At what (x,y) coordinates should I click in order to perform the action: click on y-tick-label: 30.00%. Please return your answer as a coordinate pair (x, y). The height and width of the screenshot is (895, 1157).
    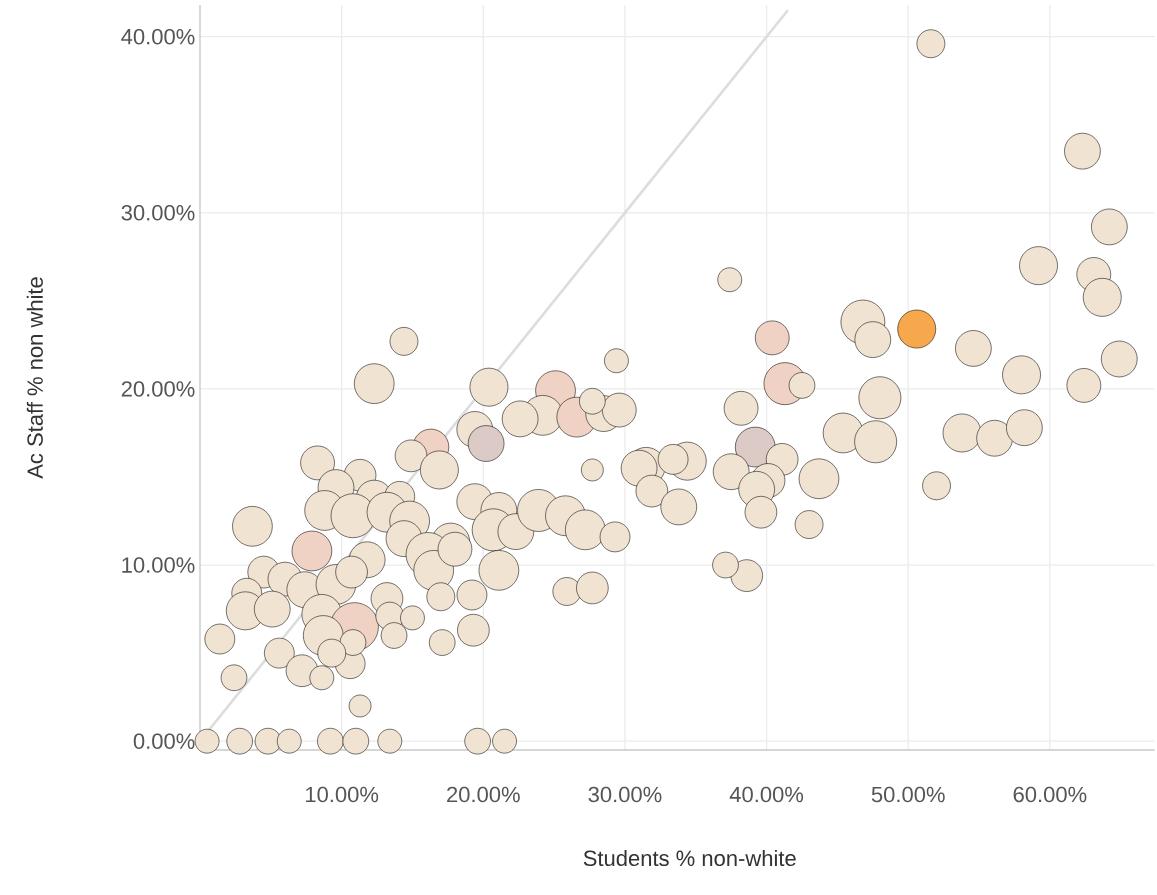
    Looking at the image, I should click on (158, 213).